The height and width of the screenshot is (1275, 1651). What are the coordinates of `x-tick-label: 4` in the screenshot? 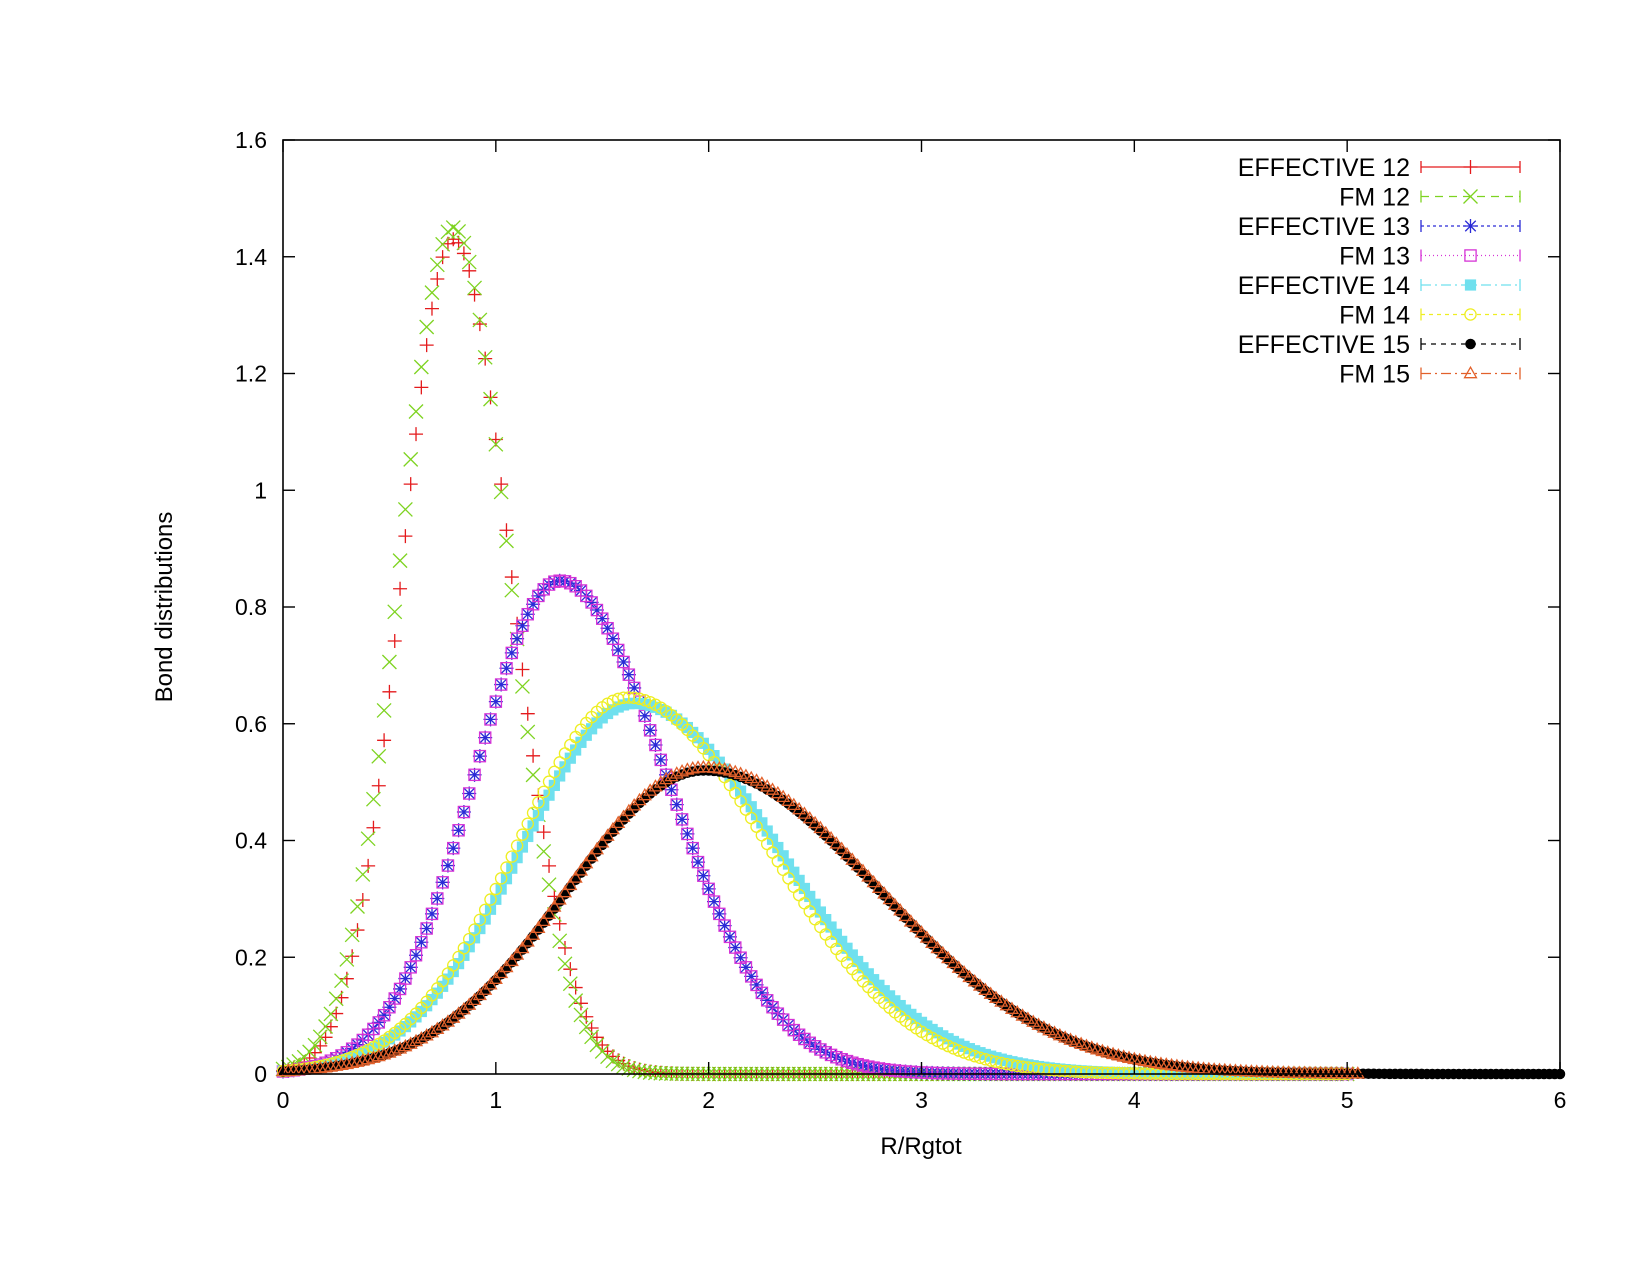 It's located at (1134, 1100).